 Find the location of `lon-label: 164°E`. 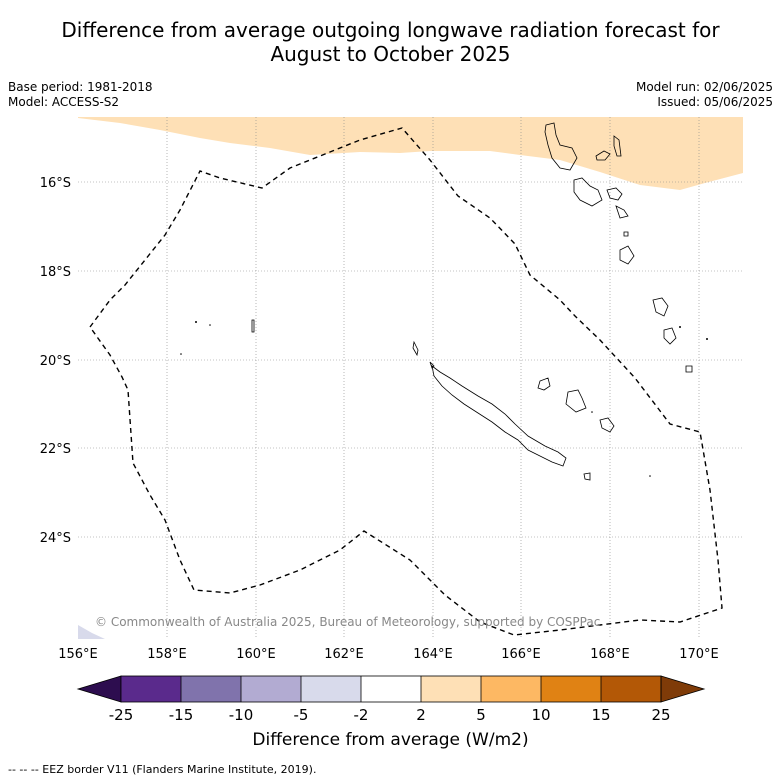

lon-label: 164°E is located at coordinates (433, 654).